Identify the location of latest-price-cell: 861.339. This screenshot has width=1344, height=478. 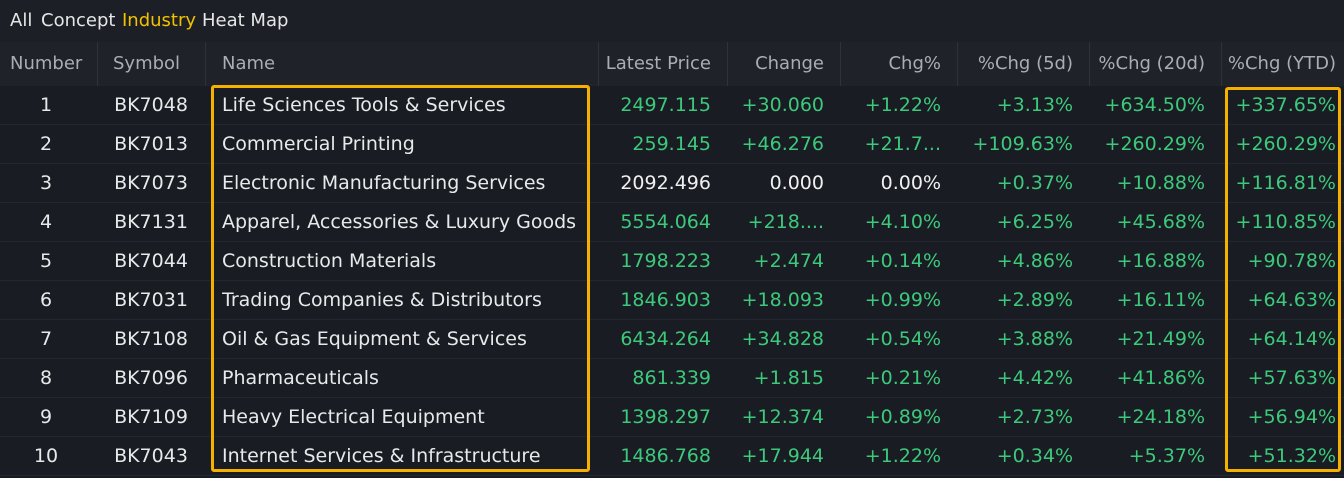
(671, 378).